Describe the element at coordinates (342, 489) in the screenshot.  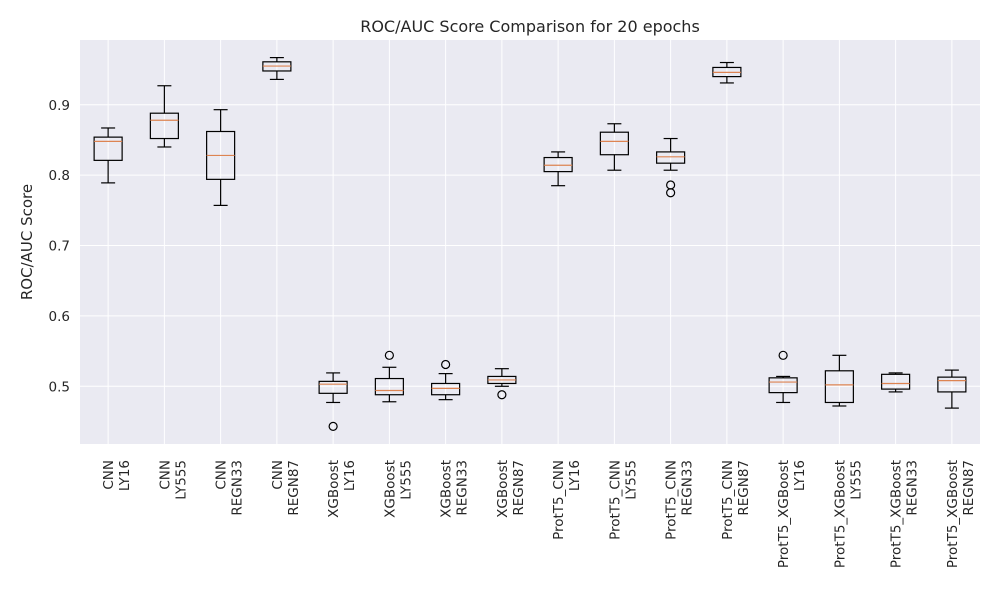
I see `x-tick-label: XGBoostLY16` at that location.